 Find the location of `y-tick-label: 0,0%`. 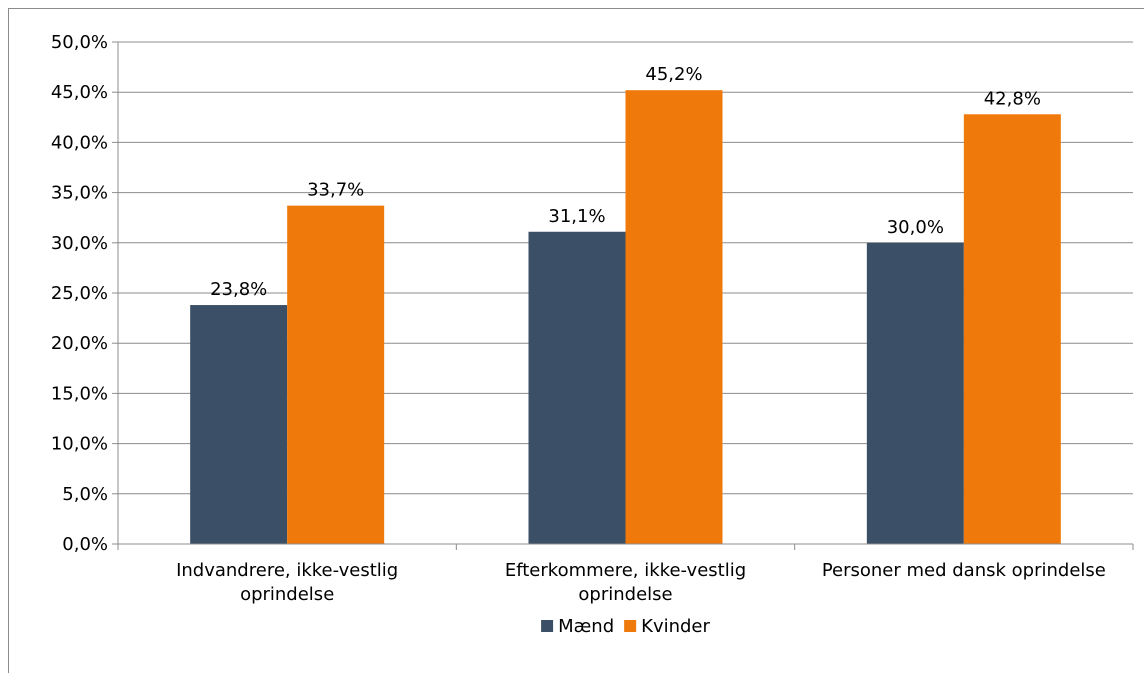

y-tick-label: 0,0% is located at coordinates (85, 544).